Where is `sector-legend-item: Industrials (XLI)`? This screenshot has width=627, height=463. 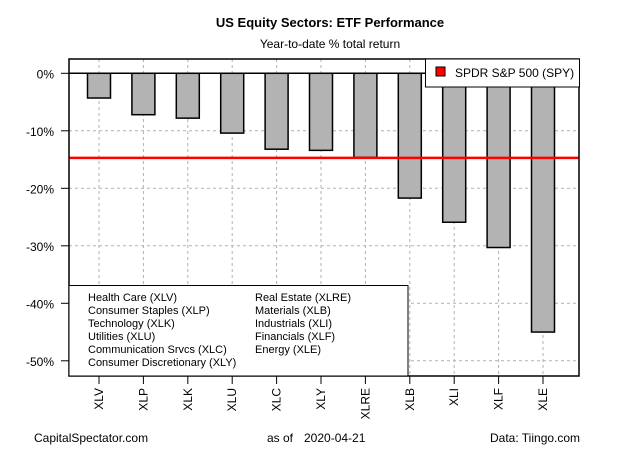
sector-legend-item: Industrials (XLI) is located at coordinates (293, 324).